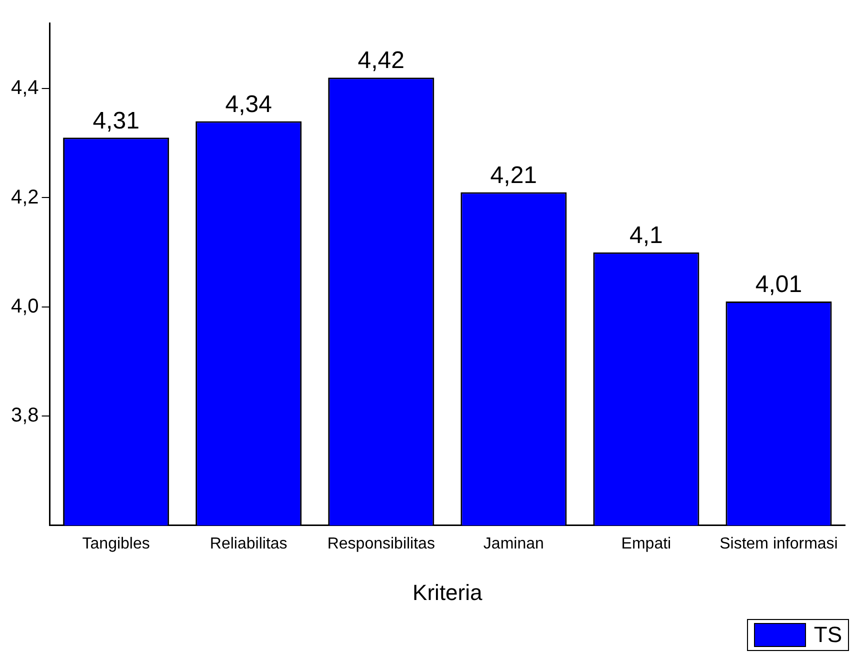 The image size is (857, 659). Describe the element at coordinates (514, 175) in the screenshot. I see `data-label: 4,21` at that location.